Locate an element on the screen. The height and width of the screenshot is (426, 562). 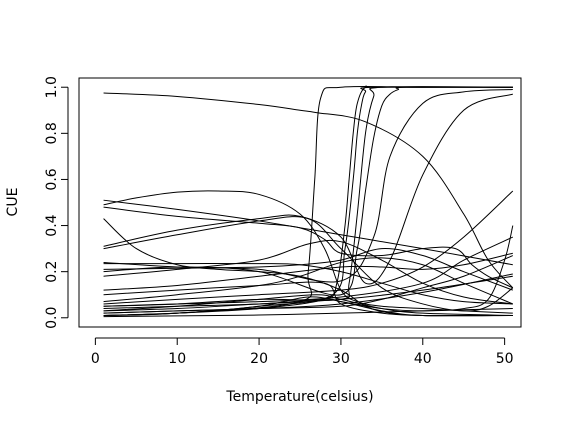
y-tick-label: 1.0 is located at coordinates (52, 87).